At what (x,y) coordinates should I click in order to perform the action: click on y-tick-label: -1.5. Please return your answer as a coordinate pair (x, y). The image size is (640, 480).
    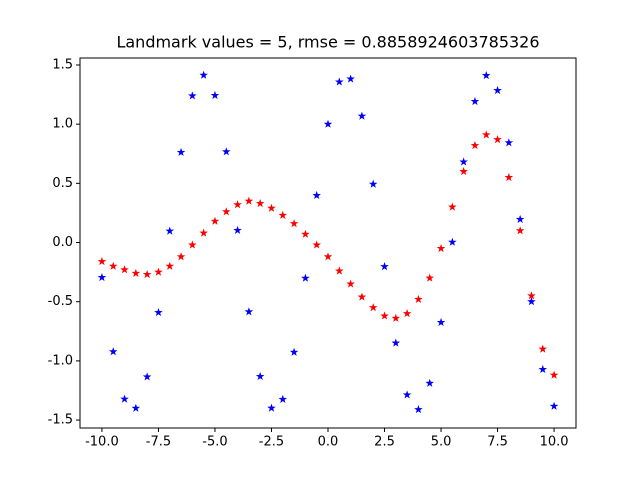
    Looking at the image, I should click on (60, 420).